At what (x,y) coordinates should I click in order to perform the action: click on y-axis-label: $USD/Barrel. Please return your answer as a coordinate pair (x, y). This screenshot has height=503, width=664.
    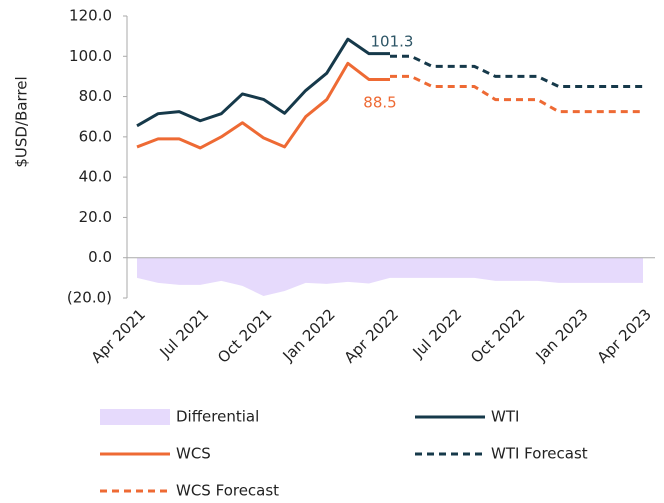
    Looking at the image, I should click on (22, 121).